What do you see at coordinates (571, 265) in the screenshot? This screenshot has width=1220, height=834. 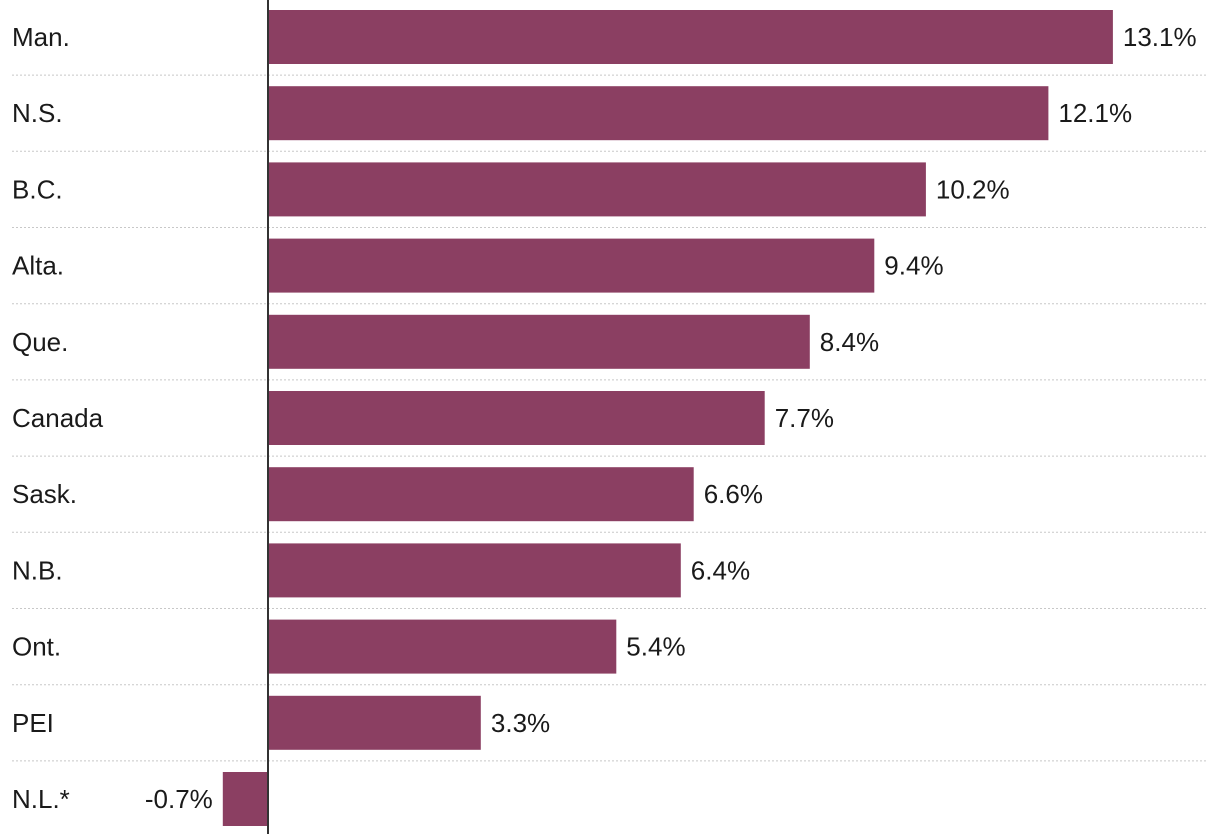 I see `bar-alta` at bounding box center [571, 265].